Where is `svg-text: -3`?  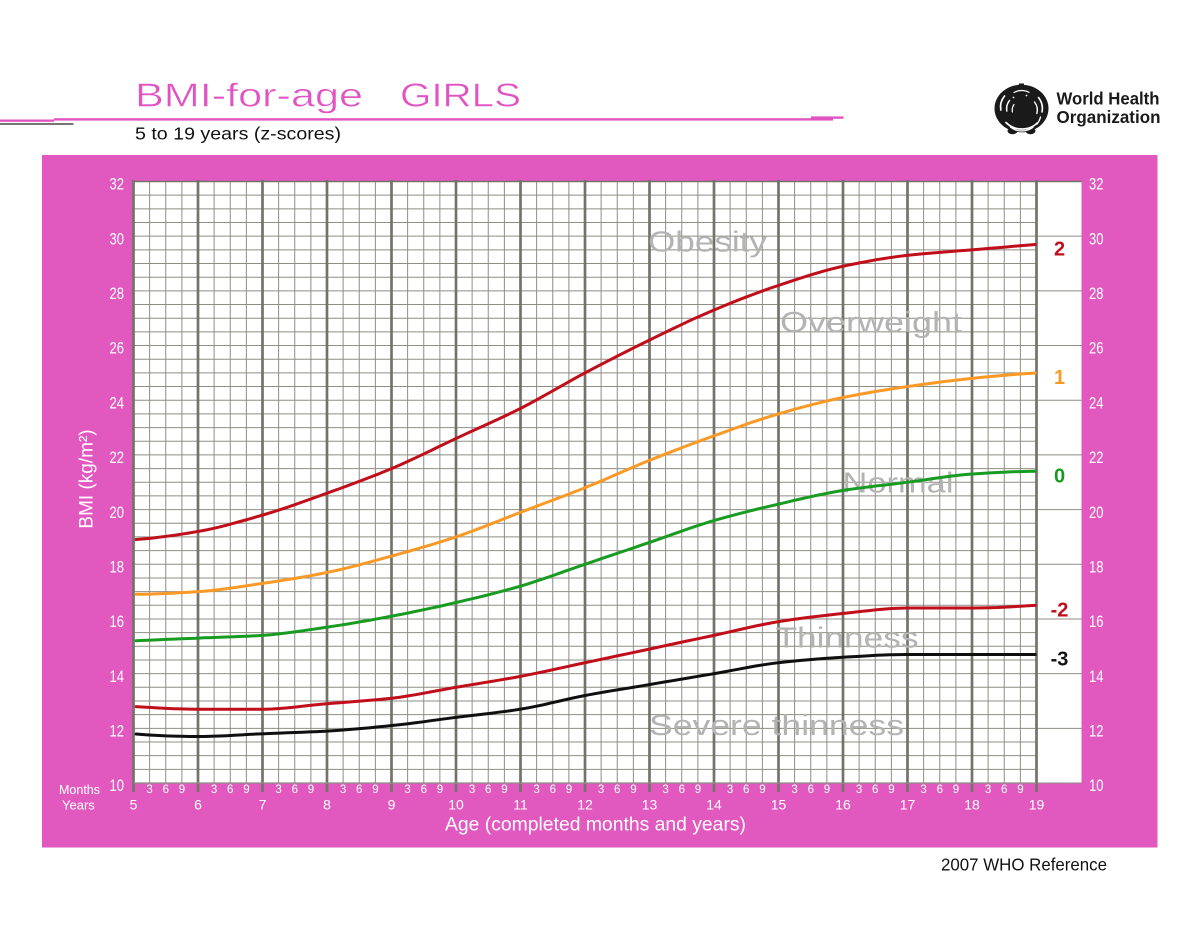 svg-text: -3 is located at coordinates (1060, 660).